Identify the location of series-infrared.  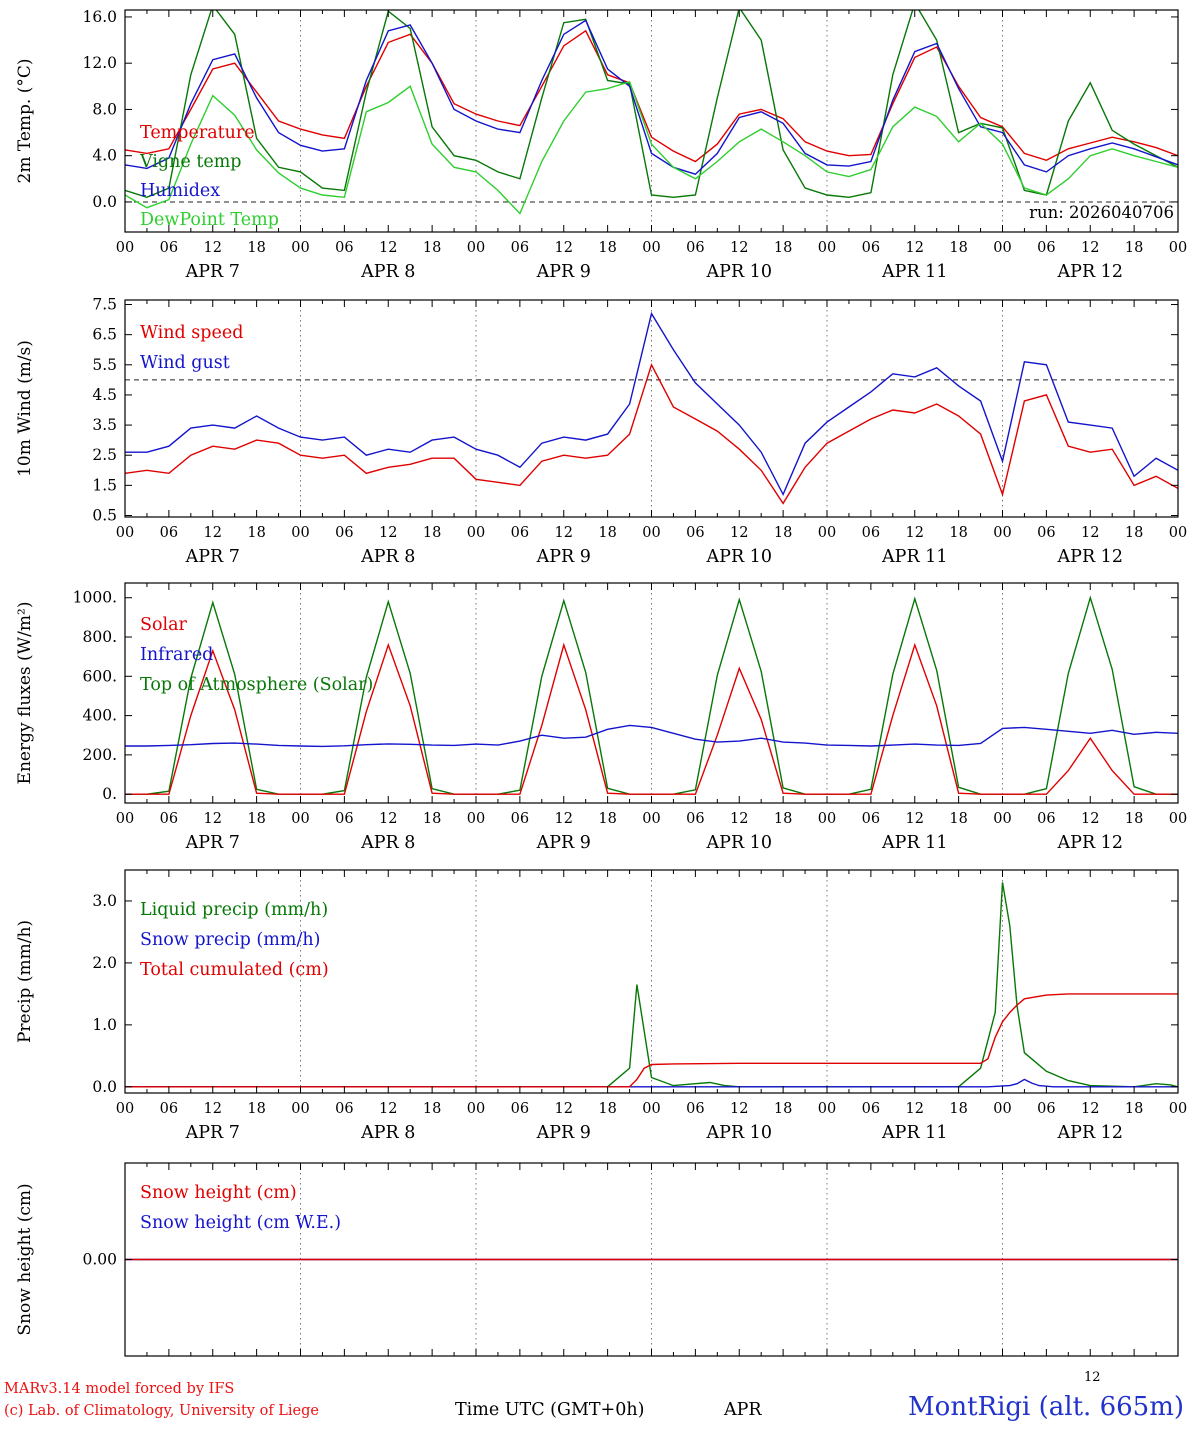
(651, 736).